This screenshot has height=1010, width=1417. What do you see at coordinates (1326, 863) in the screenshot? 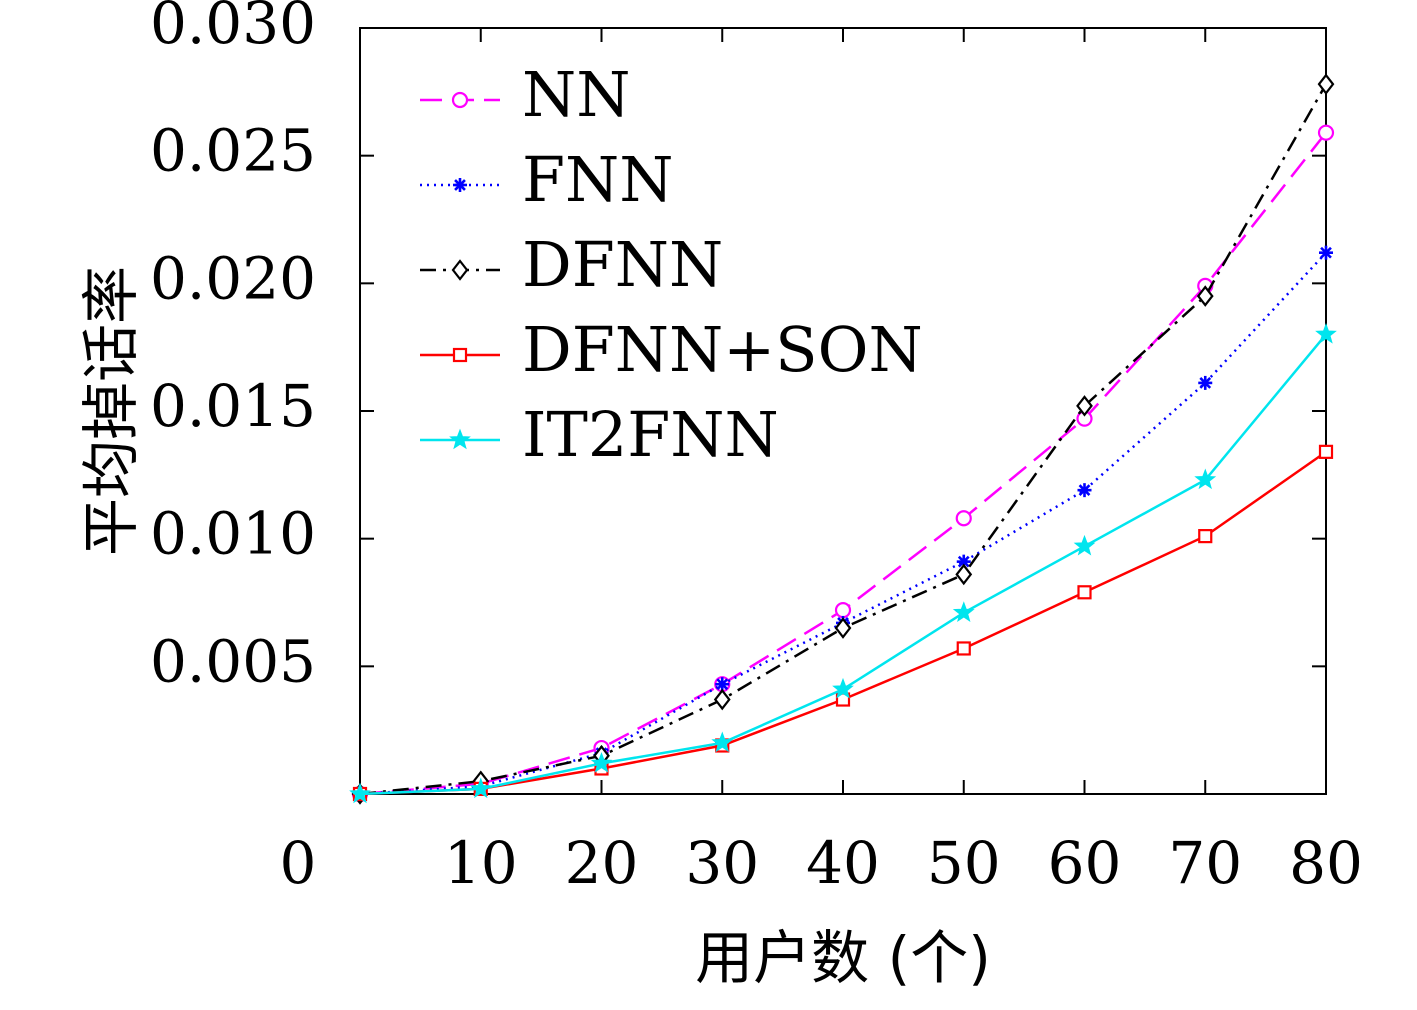
I see `x-tick-label: 80` at bounding box center [1326, 863].